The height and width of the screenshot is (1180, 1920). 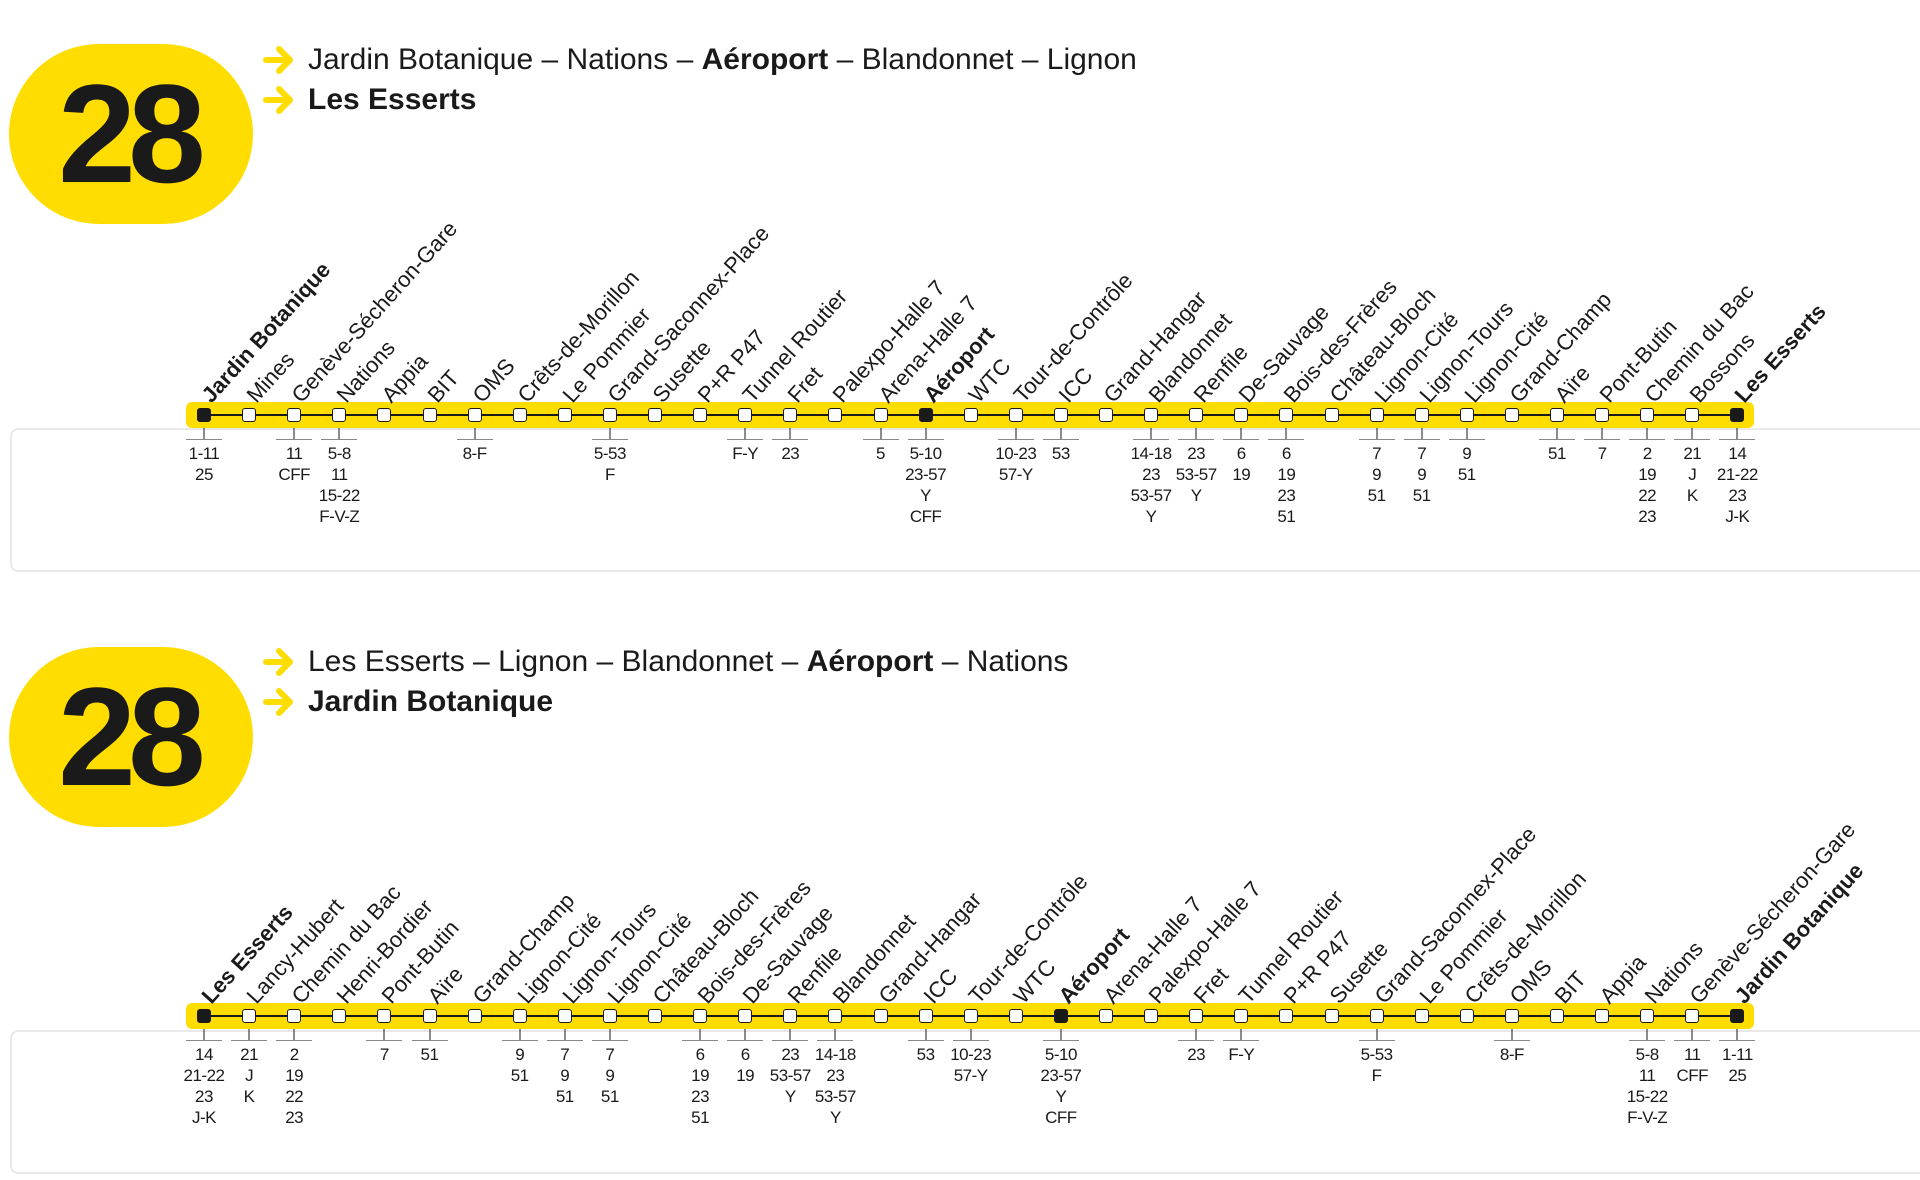 What do you see at coordinates (1647, 1075) in the screenshot?
I see `connection-line-label: 11` at bounding box center [1647, 1075].